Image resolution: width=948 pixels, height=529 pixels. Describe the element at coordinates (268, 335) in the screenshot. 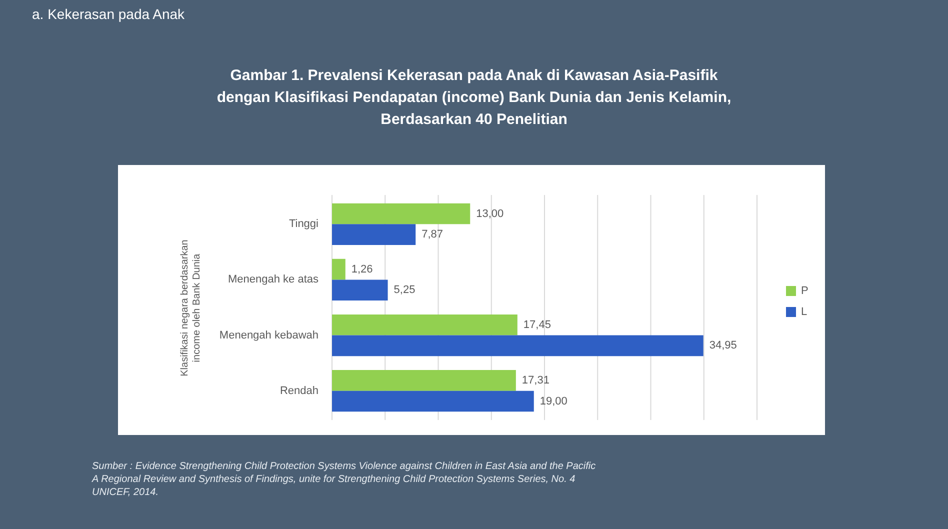

I see `y-tick-label: Menengah kebawah` at that location.